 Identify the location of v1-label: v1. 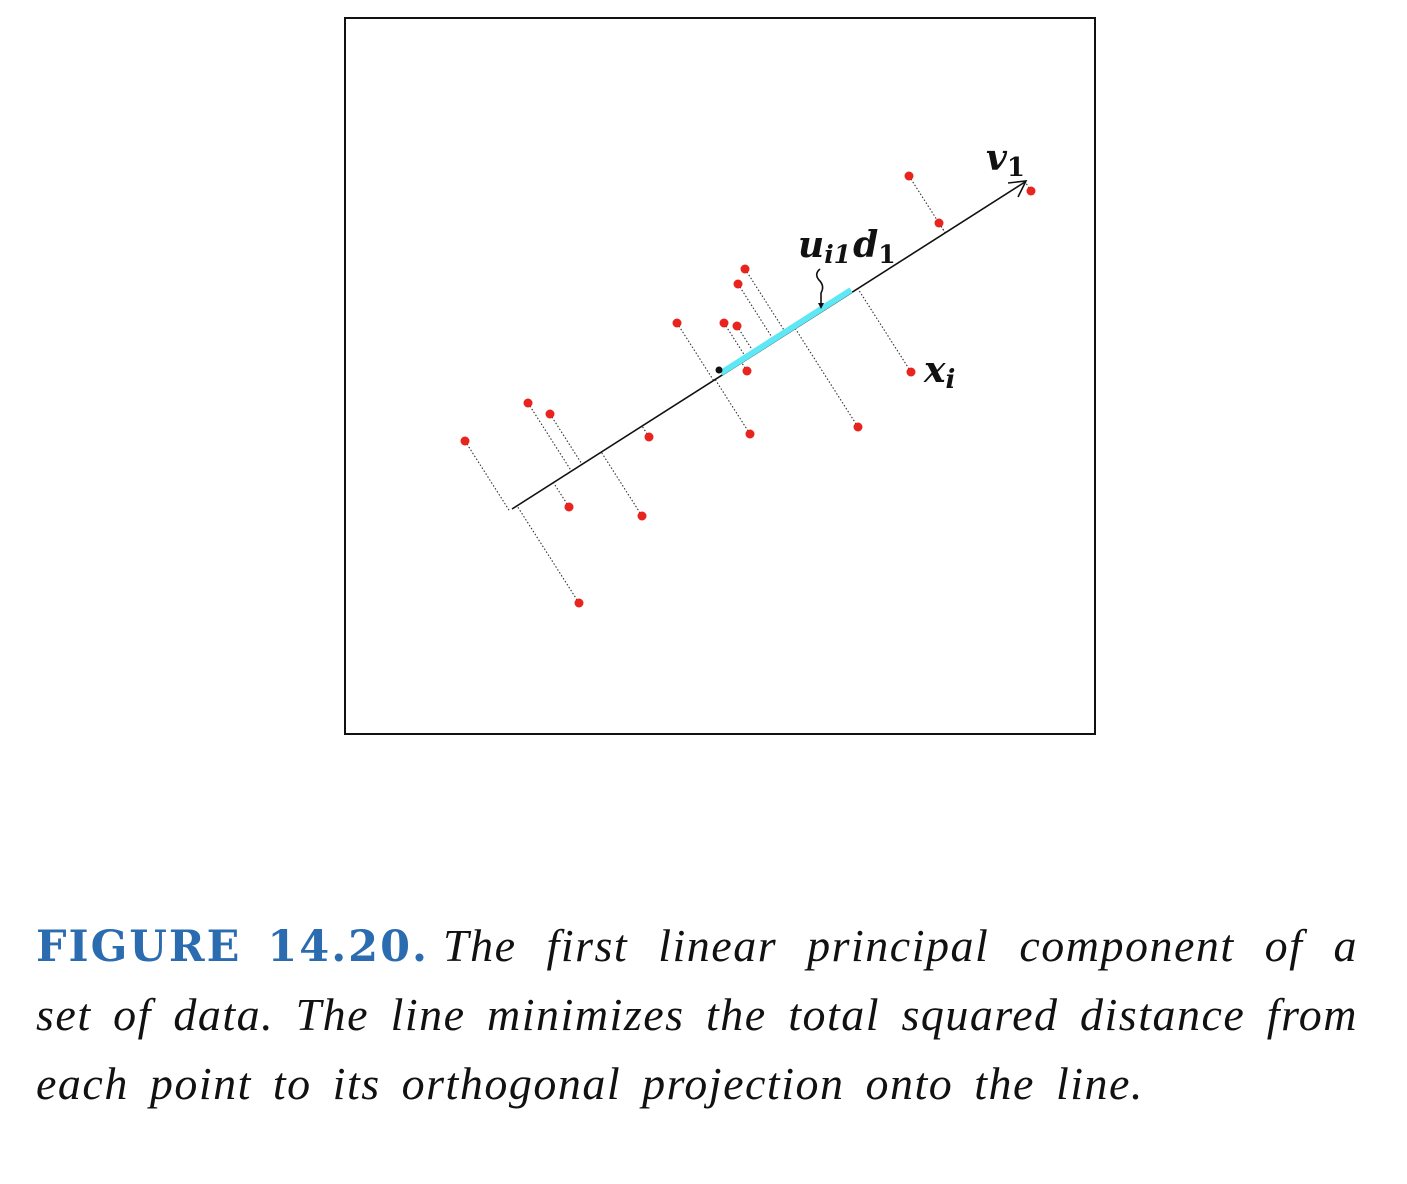
(1005, 160).